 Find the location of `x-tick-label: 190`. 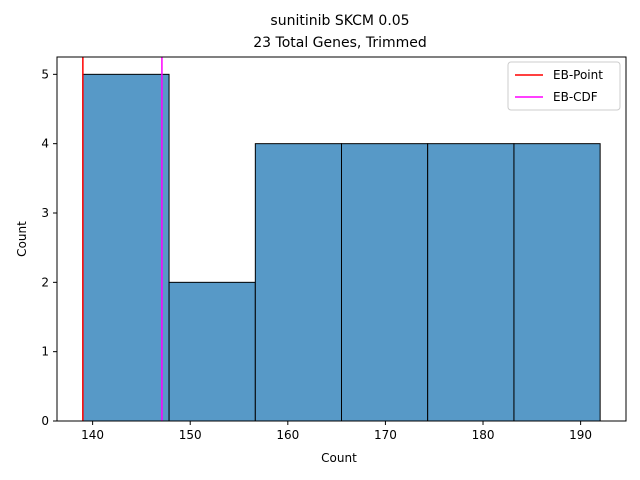

x-tick-label: 190 is located at coordinates (580, 435).